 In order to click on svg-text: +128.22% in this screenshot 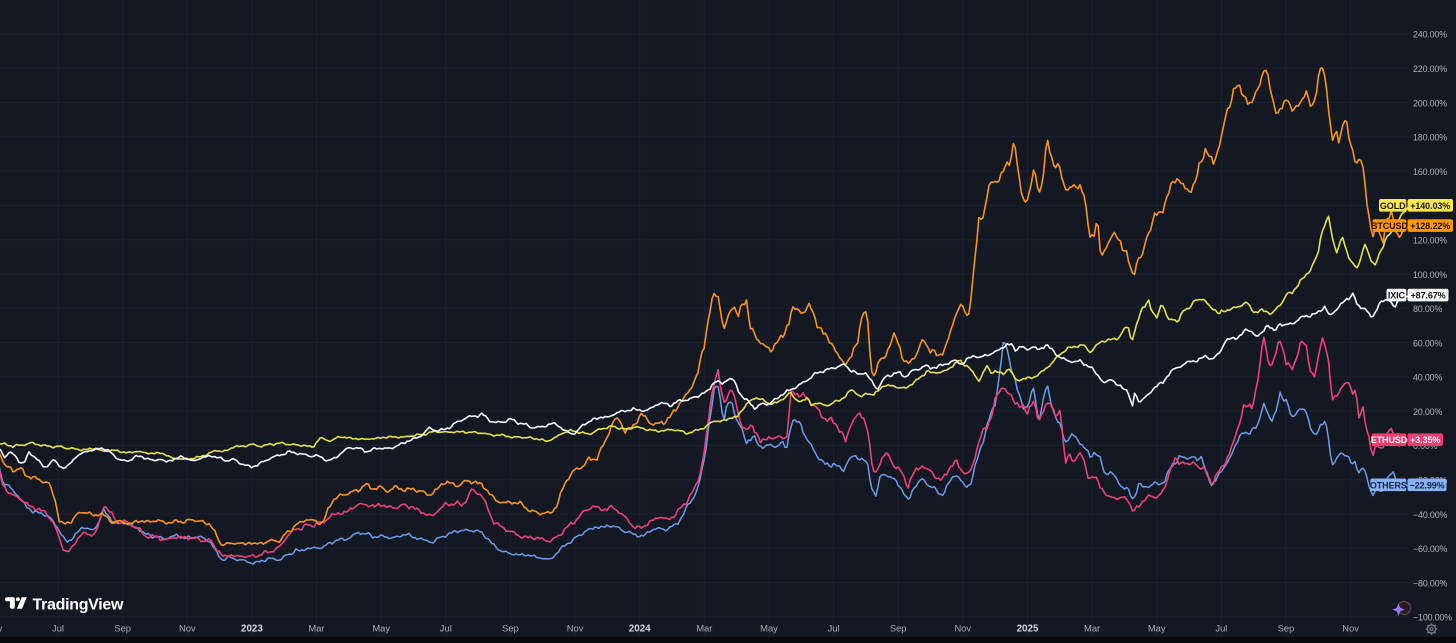, I will do `click(1430, 226)`.